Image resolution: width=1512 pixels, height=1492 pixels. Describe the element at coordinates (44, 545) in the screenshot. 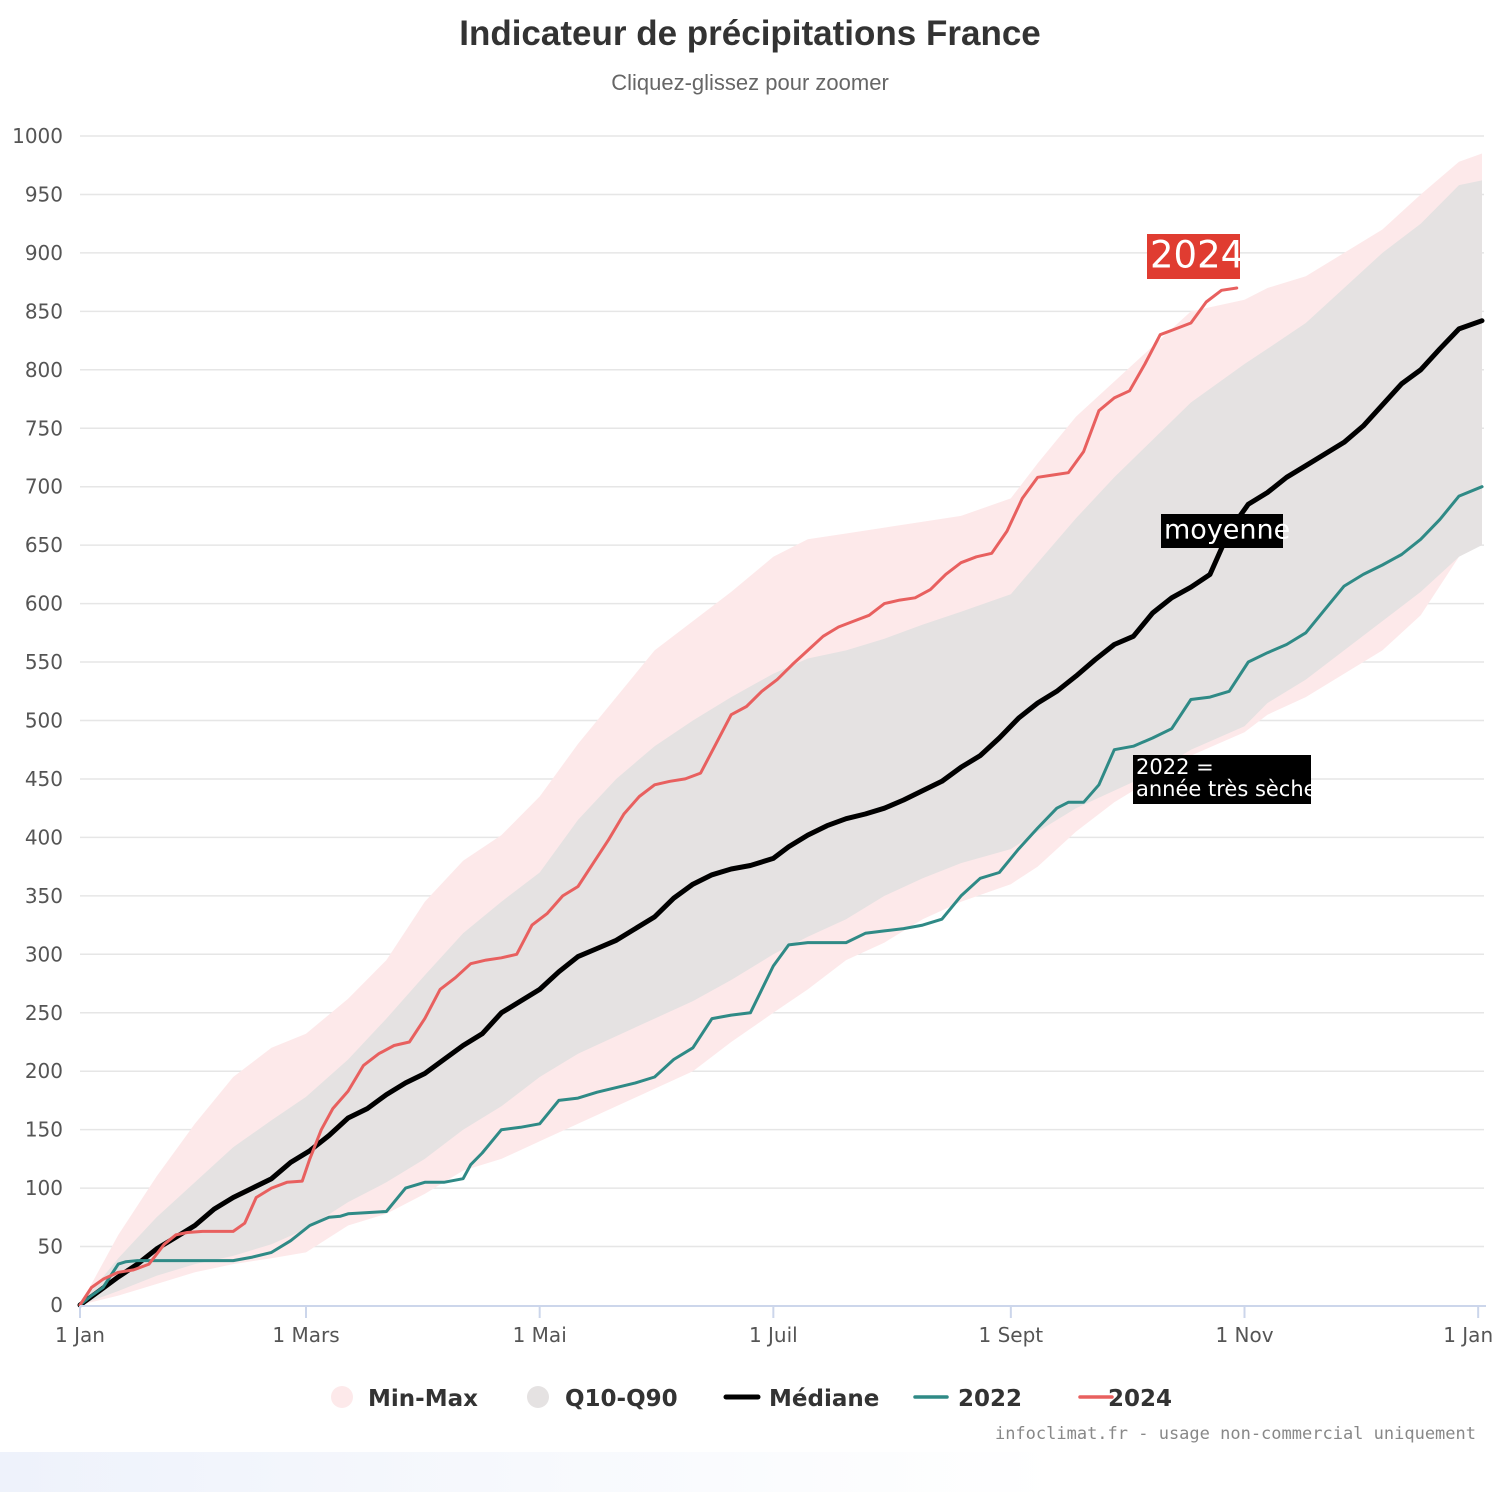

I see `y-tick-label: 650` at that location.